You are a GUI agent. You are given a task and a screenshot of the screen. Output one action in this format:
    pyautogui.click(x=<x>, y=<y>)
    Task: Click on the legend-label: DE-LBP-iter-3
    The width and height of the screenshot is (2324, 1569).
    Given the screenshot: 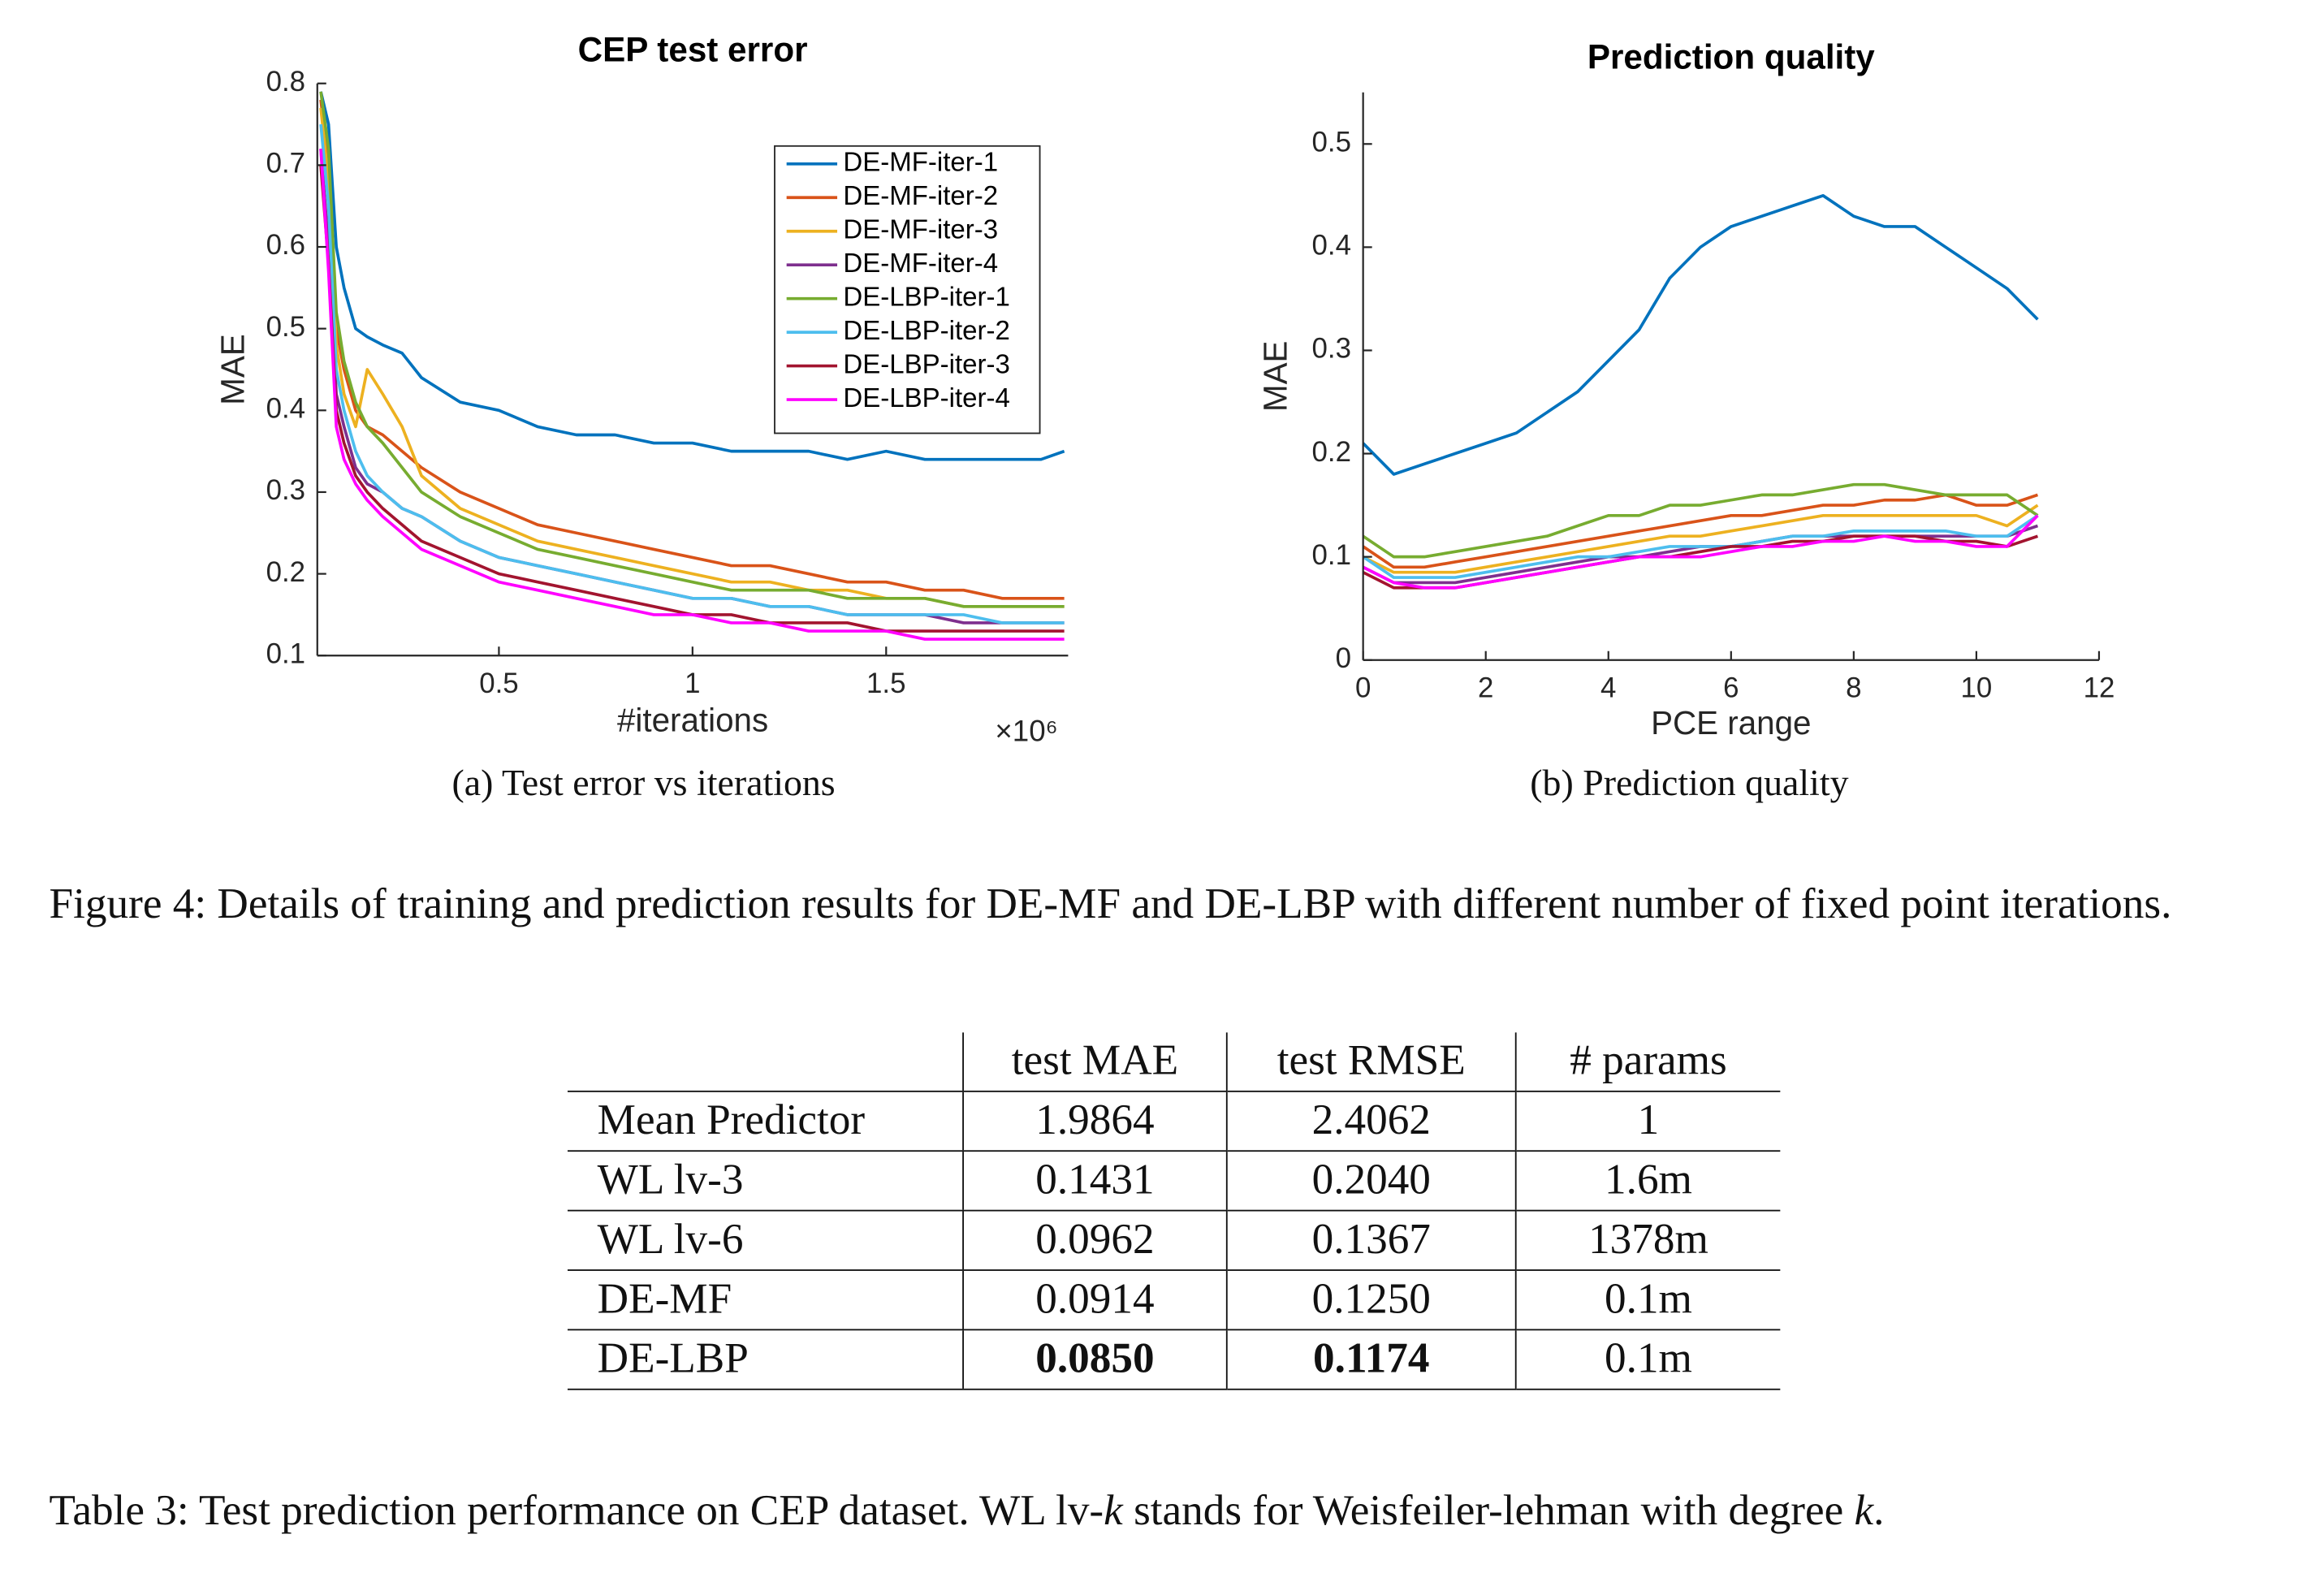 What is the action you would take?
    pyautogui.click(x=926, y=363)
    